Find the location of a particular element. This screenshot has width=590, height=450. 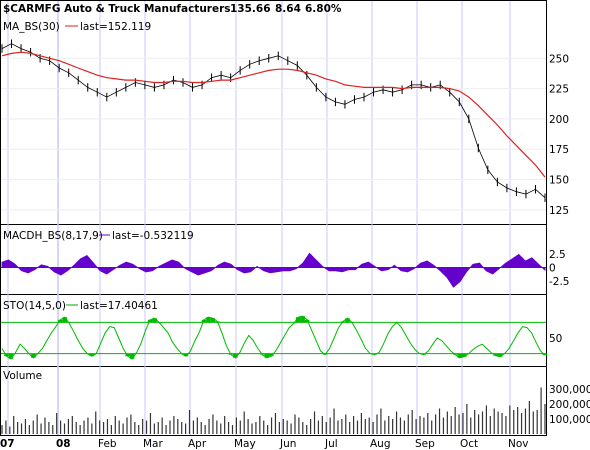

price-change: 8.64 is located at coordinates (288, 9).